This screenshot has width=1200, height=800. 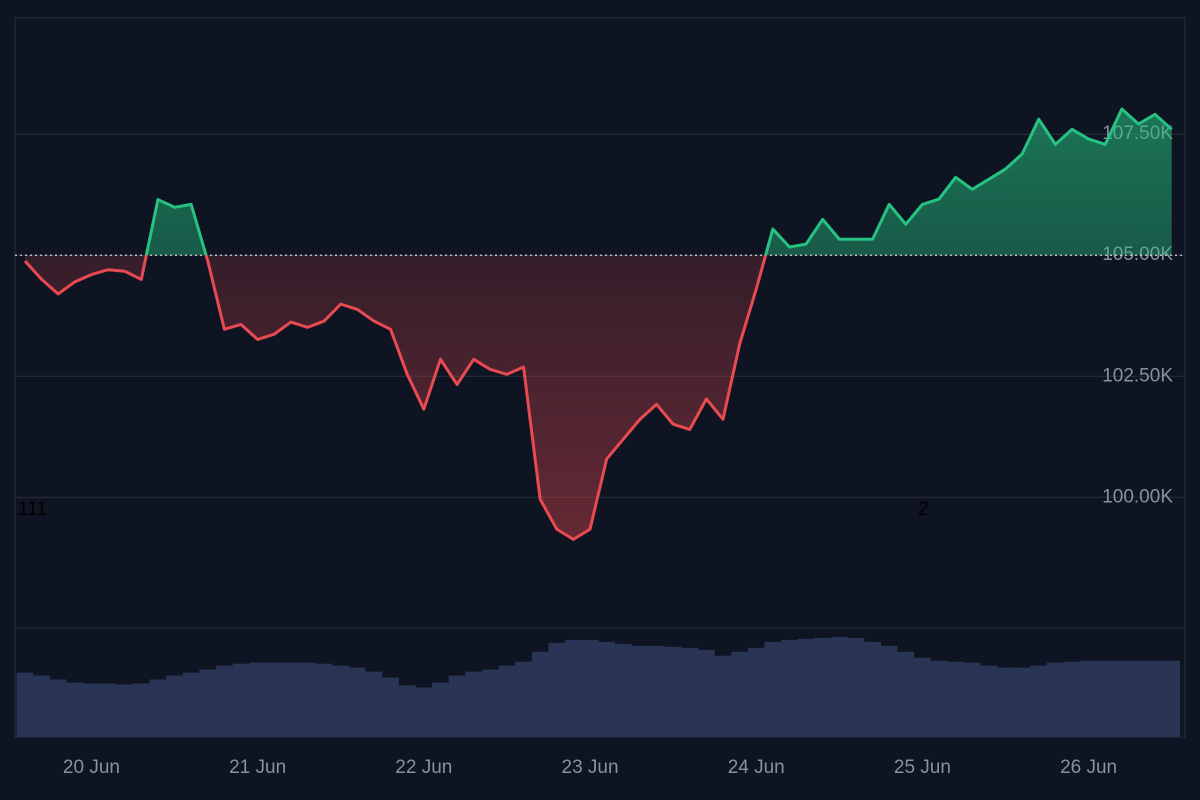 I want to click on x-tick-label: 22 Jun, so click(x=423, y=767).